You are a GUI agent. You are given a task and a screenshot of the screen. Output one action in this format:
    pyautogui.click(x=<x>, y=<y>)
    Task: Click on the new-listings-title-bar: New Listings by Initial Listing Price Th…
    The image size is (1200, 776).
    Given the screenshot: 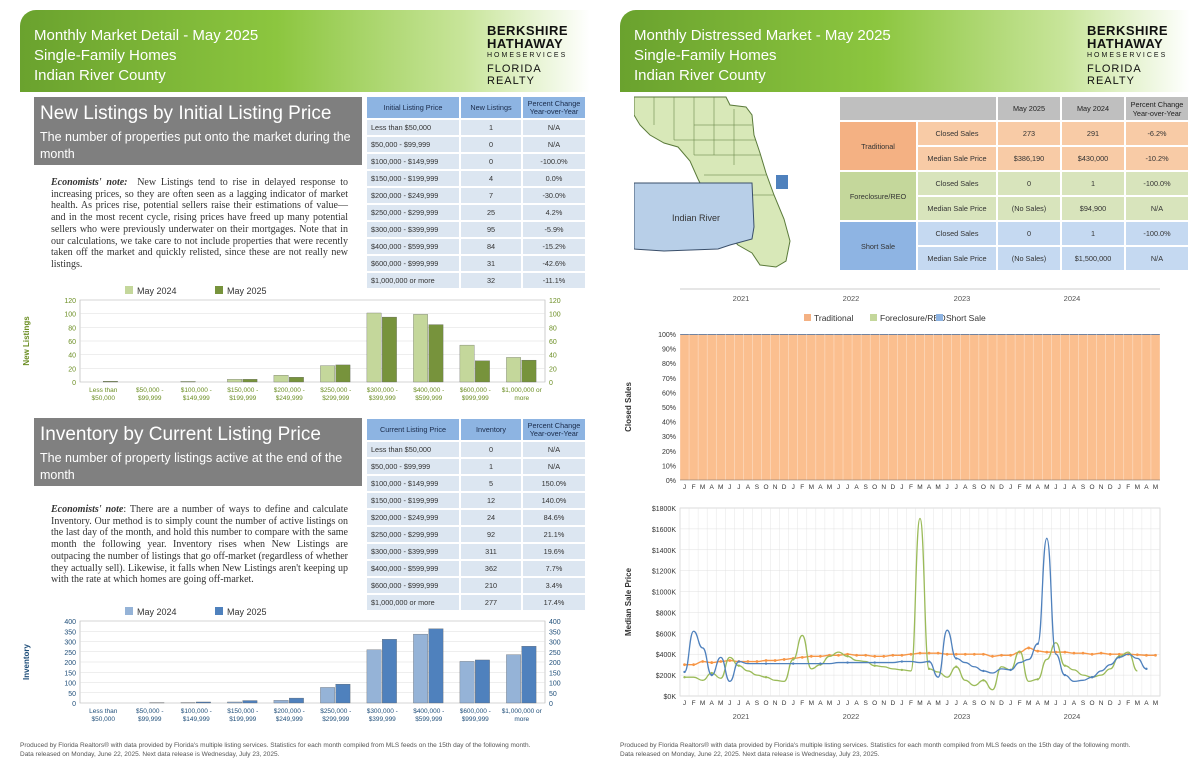 What is the action you would take?
    pyautogui.click(x=198, y=131)
    